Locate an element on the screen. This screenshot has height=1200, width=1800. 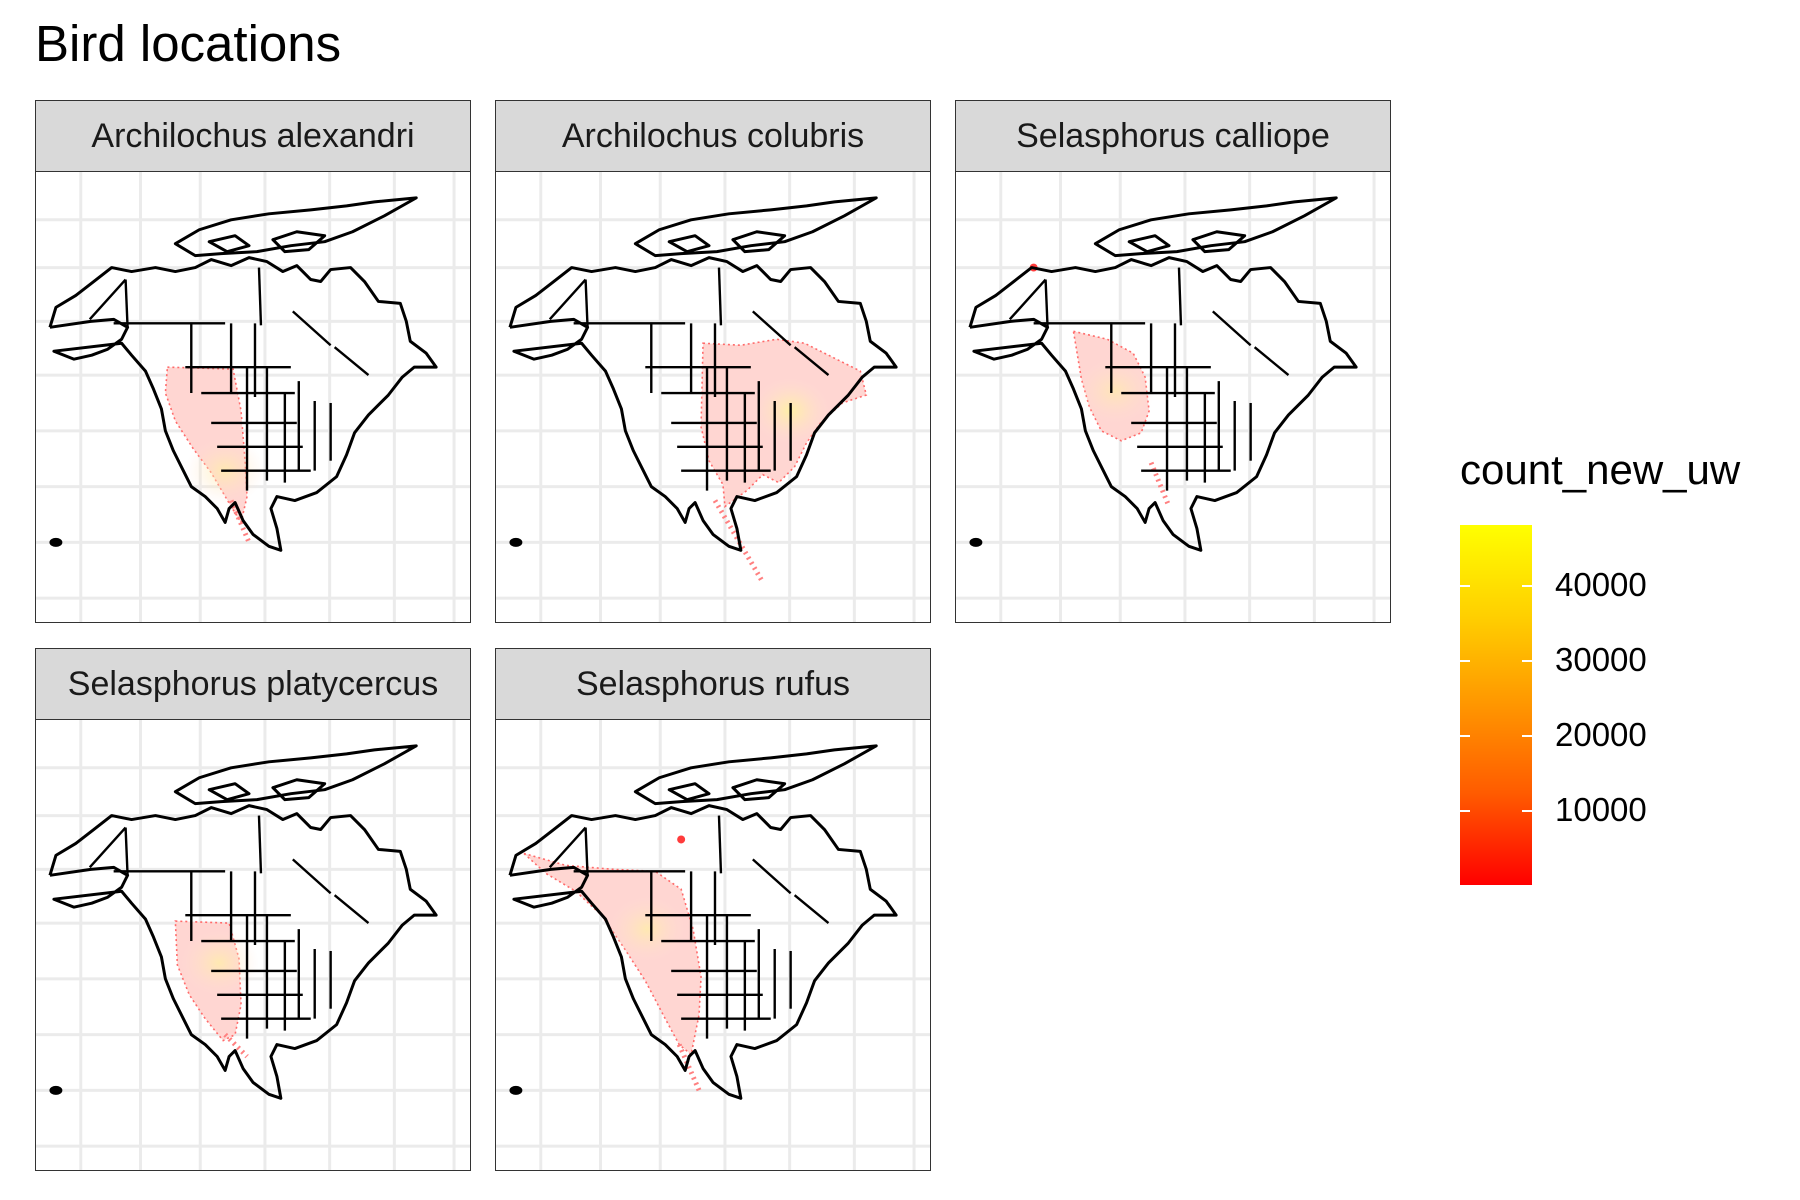
color-legend: count_new_uw 10000 20000 30000 40000 is located at coordinates (1620, 675).